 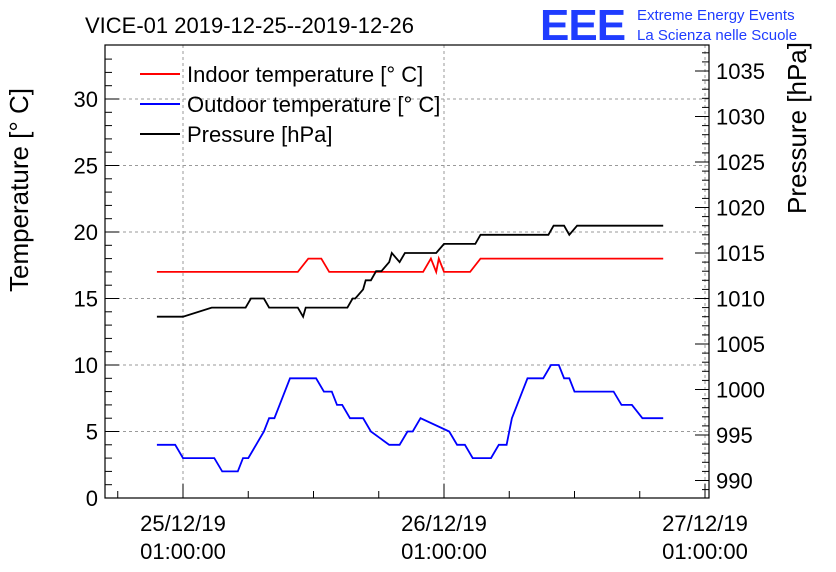 I want to click on y2-tick-label: 1010, so click(x=740, y=299).